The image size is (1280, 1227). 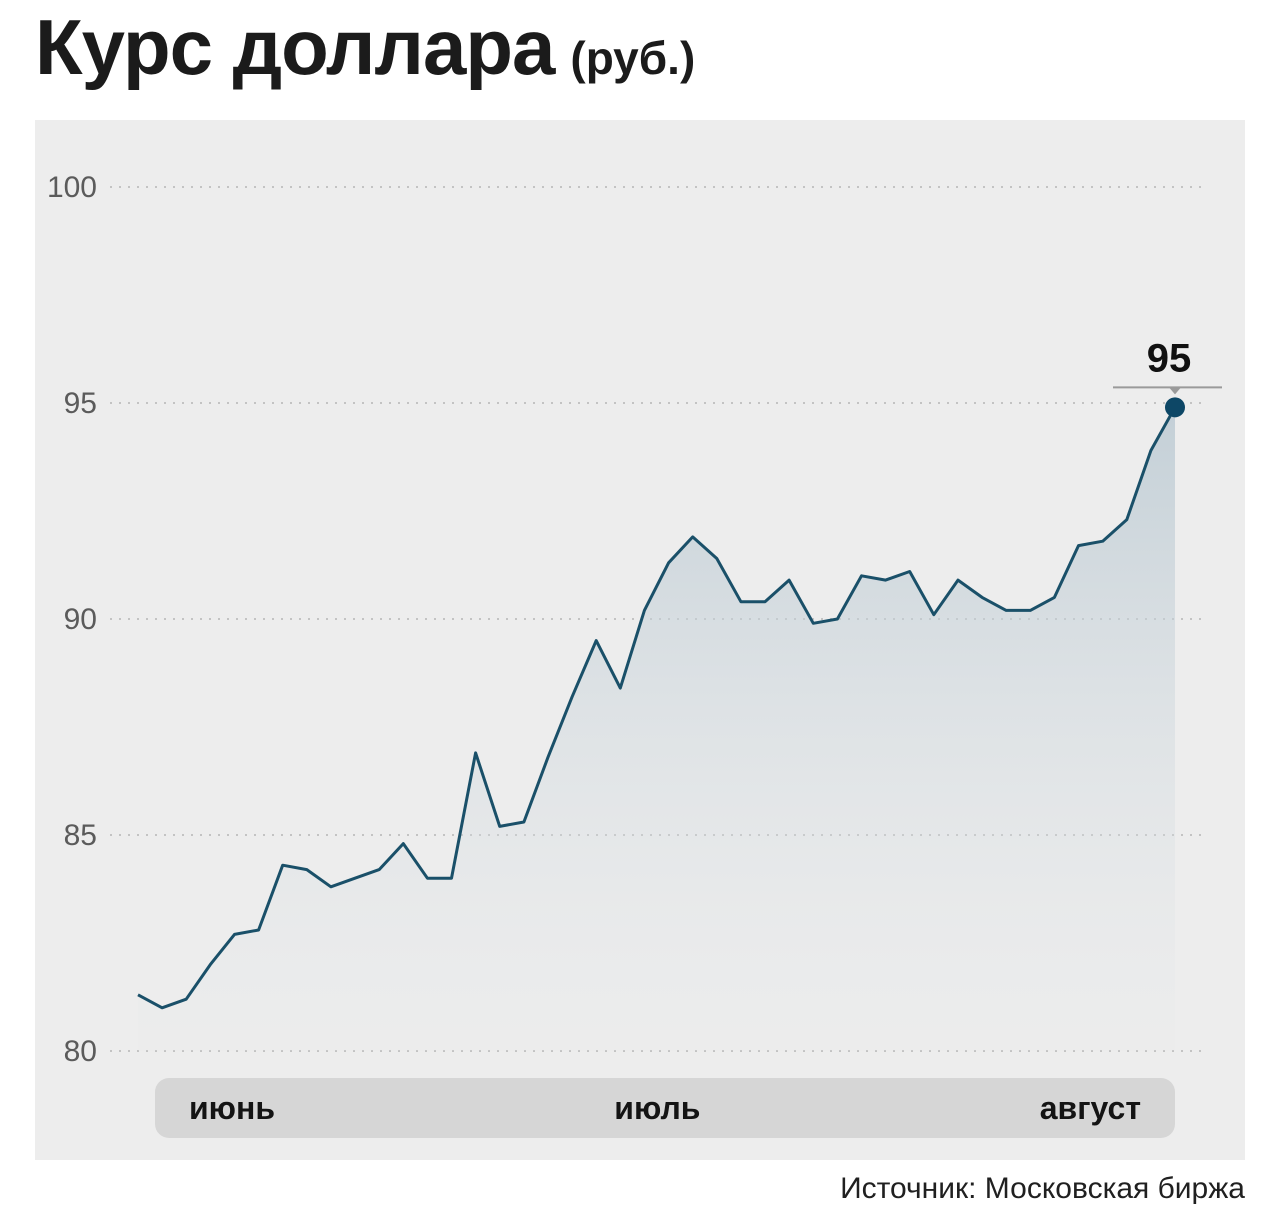 I want to click on source-caption: Источник: Московская биржа, so click(x=1042, y=1188).